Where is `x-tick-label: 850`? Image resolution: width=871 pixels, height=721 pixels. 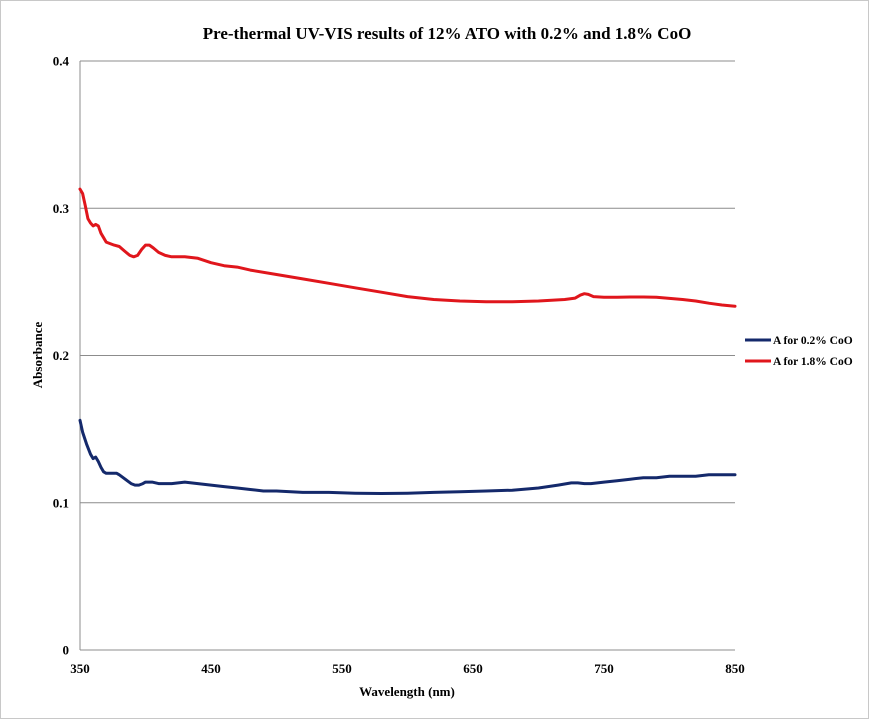
x-tick-label: 850 is located at coordinates (735, 668).